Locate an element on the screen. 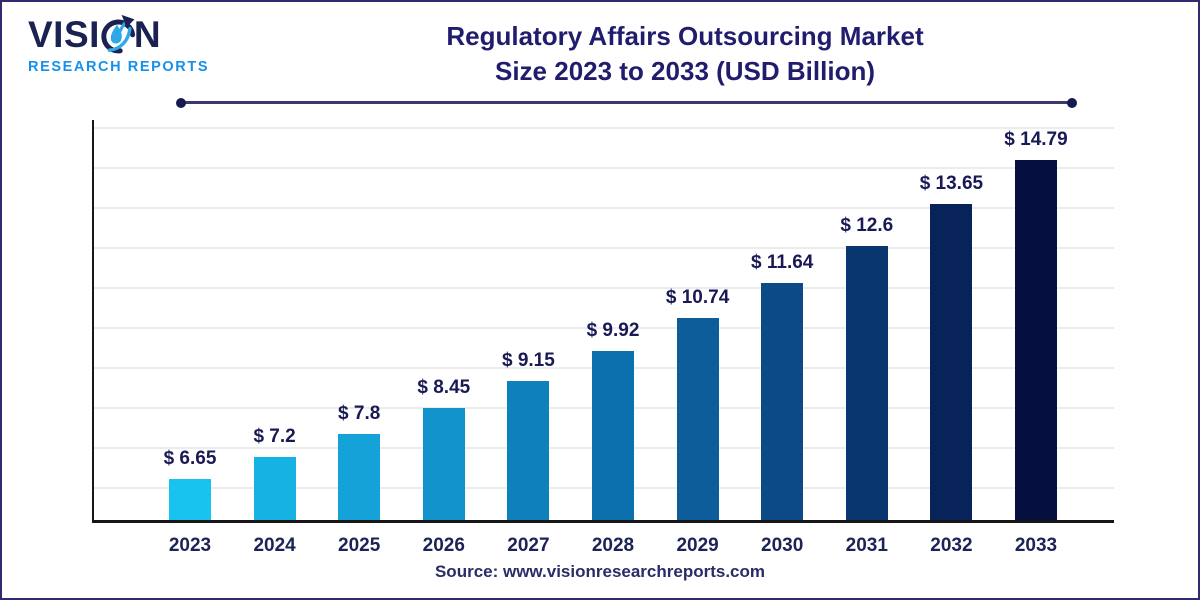 This screenshot has width=1200, height=600. x-axis-label-2033: 2033 is located at coordinates (1036, 545).